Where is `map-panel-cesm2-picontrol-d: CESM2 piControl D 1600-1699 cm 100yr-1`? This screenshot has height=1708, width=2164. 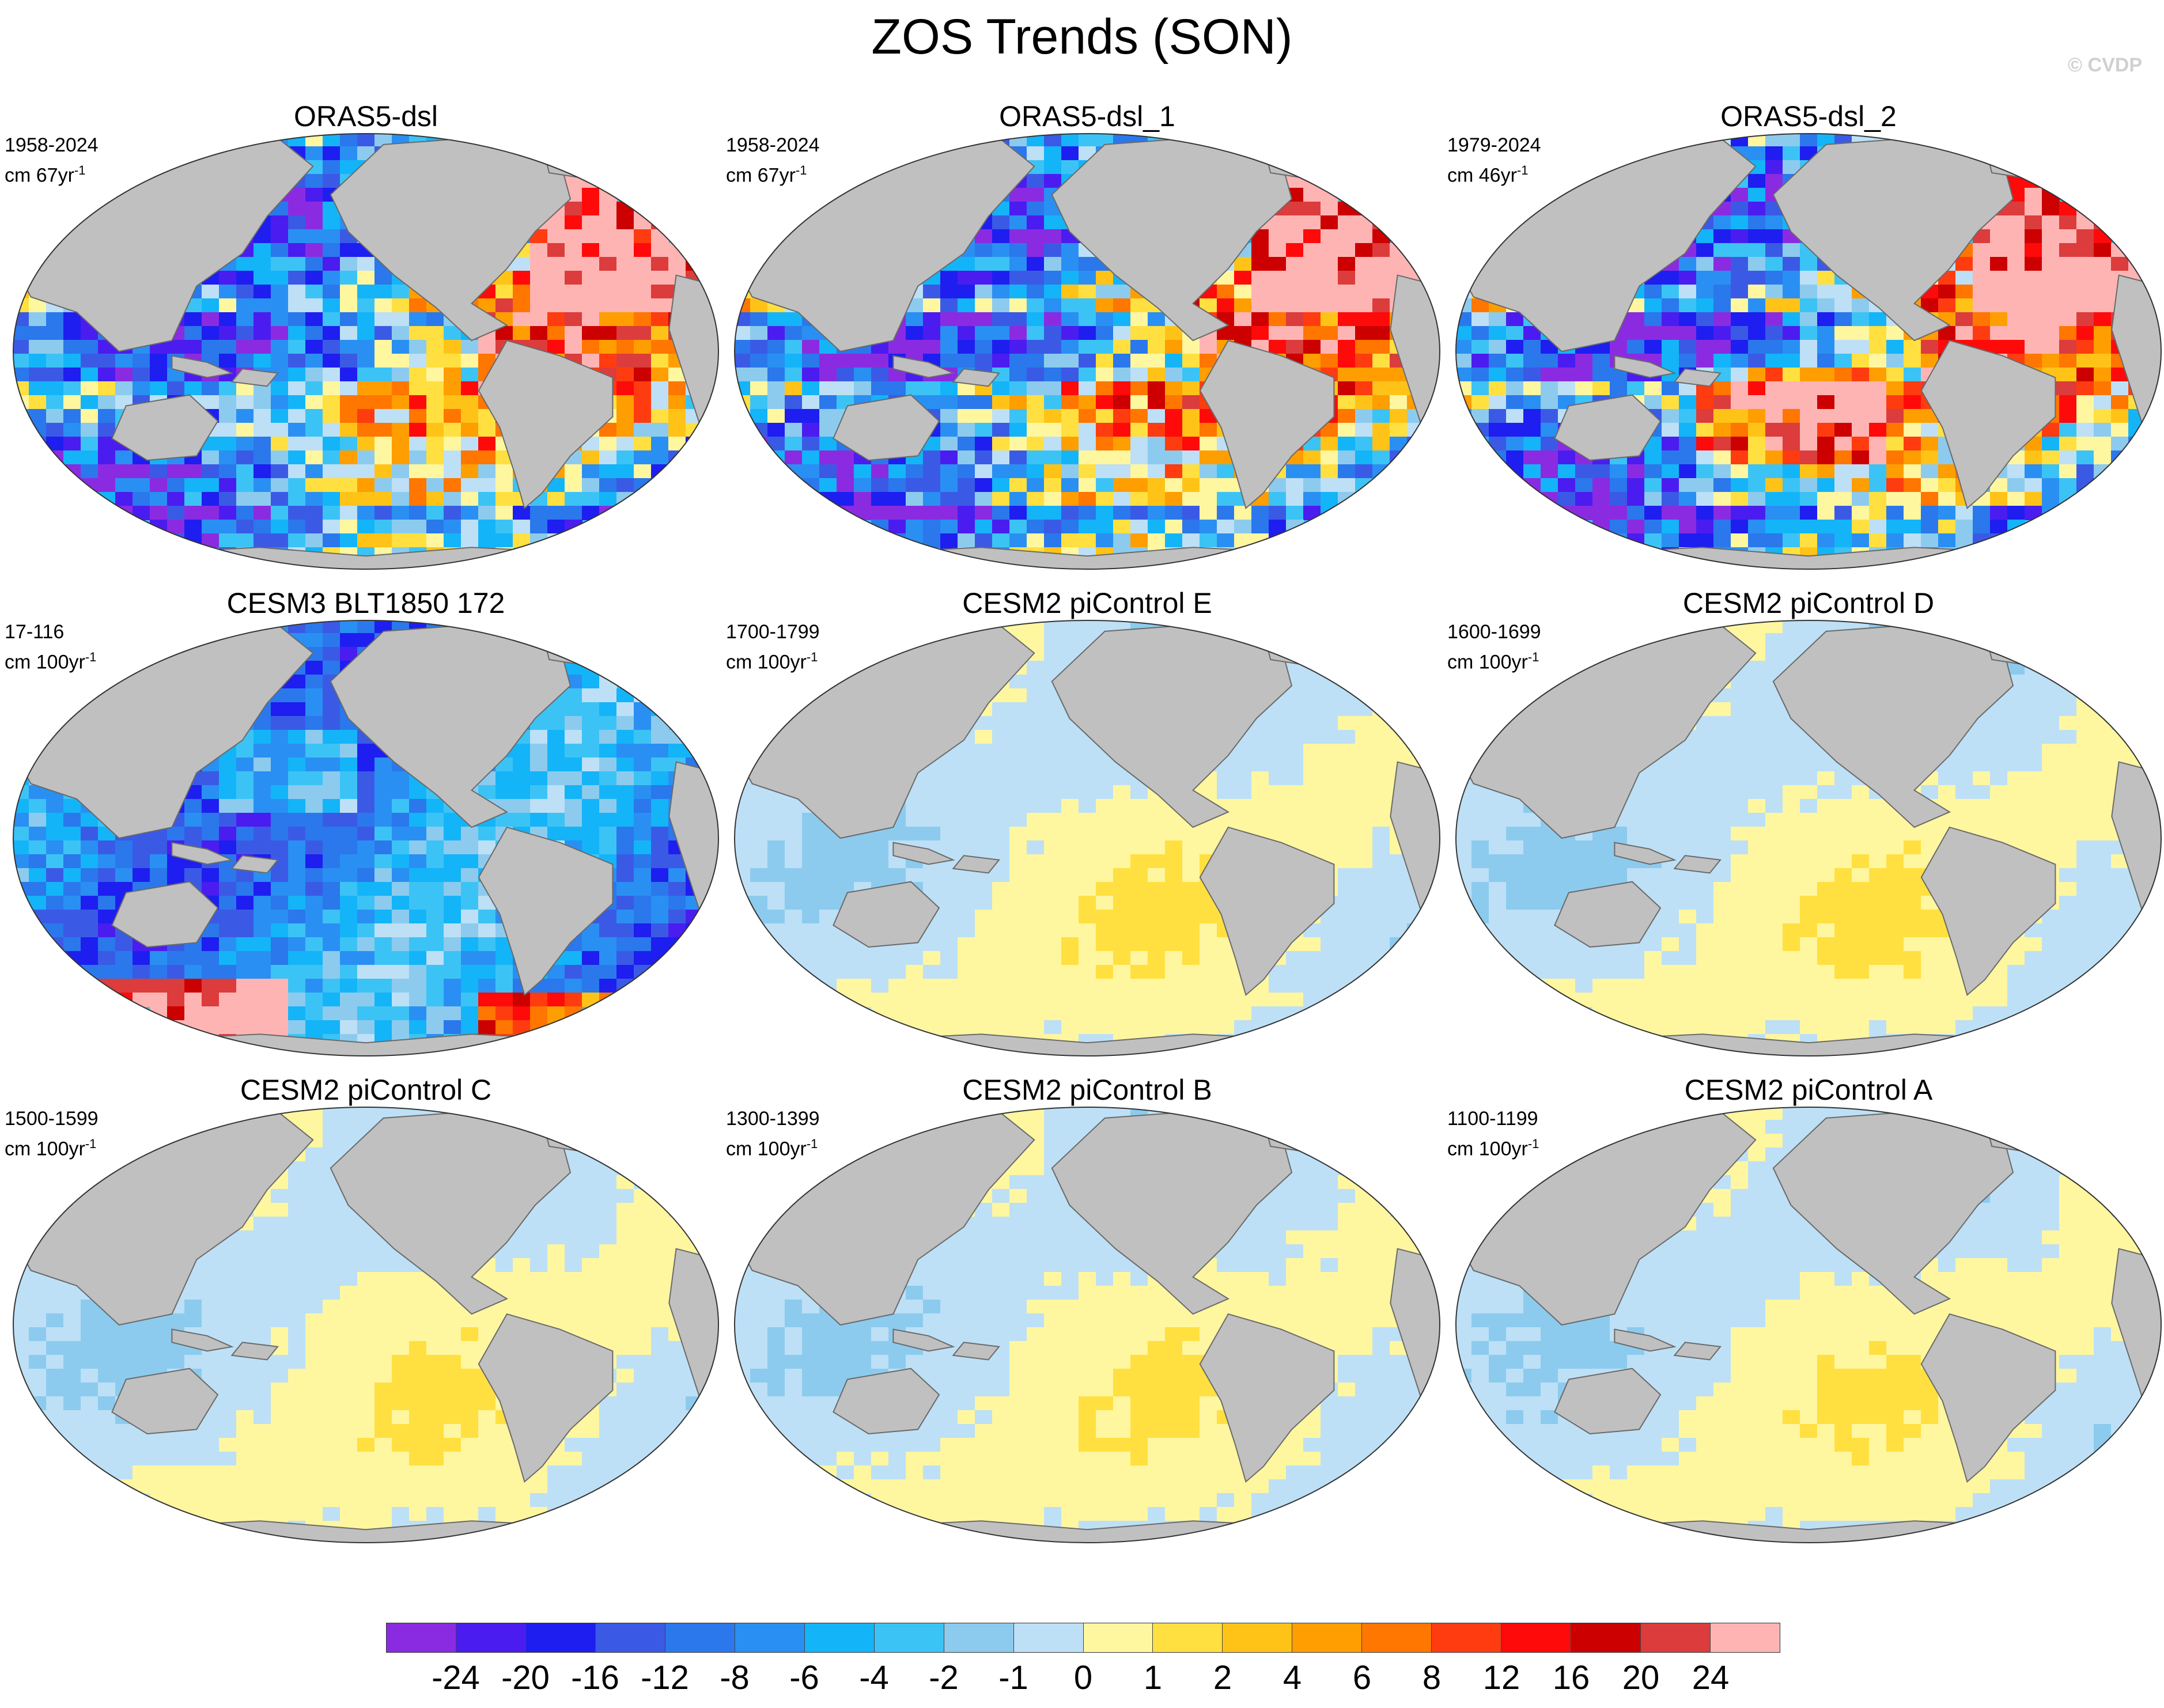
map-panel-cesm2-picontrol-d: CESM2 piControl D 1600-1699 cm 100yr-1 is located at coordinates (1805, 822).